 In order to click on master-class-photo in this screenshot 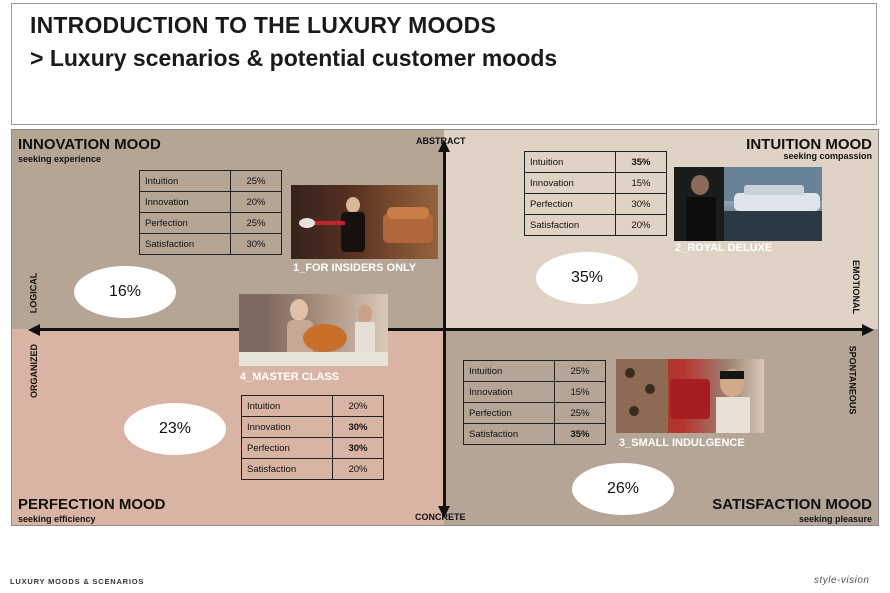, I will do `click(313, 330)`.